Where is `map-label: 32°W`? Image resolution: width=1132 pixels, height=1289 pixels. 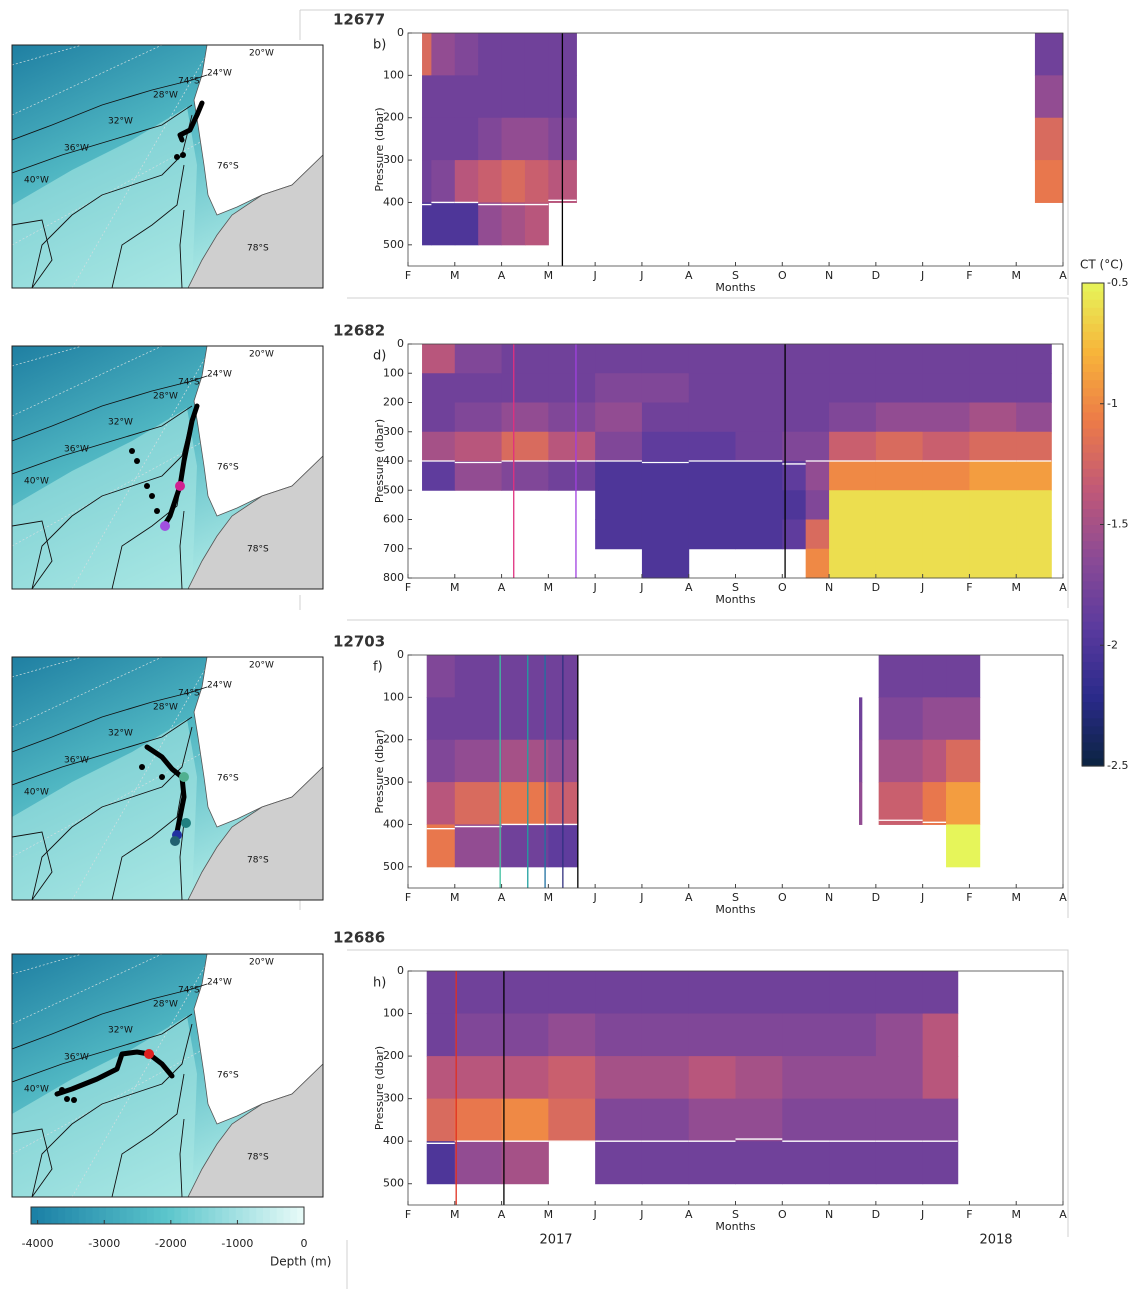 map-label: 32°W is located at coordinates (120, 423).